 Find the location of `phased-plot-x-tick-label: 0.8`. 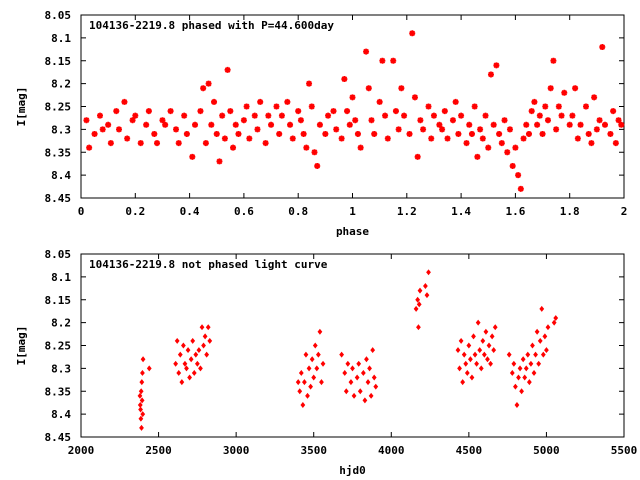

phased-plot-x-tick-label: 0.8 is located at coordinates (298, 211).